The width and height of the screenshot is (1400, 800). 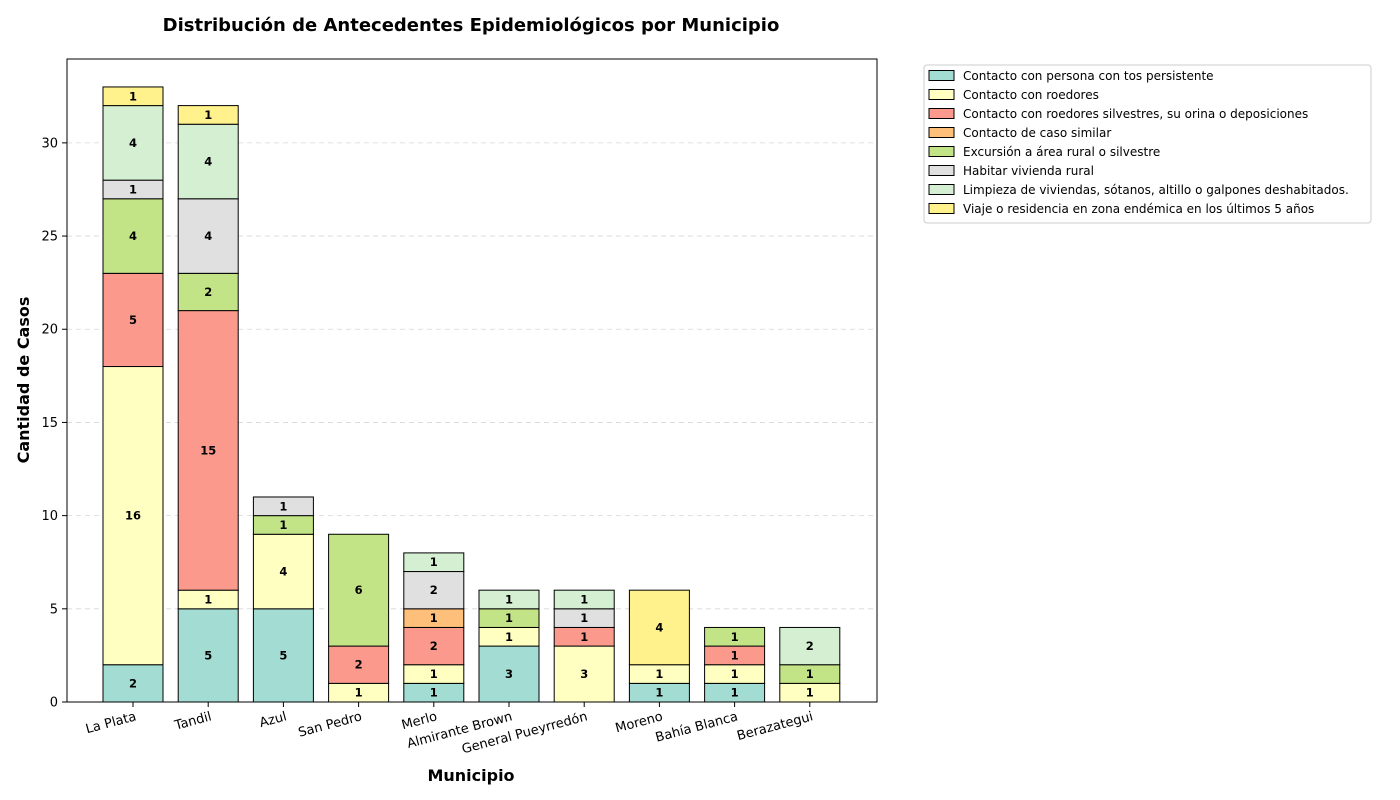 I want to click on bar-value-label: 16, so click(x=133, y=516).